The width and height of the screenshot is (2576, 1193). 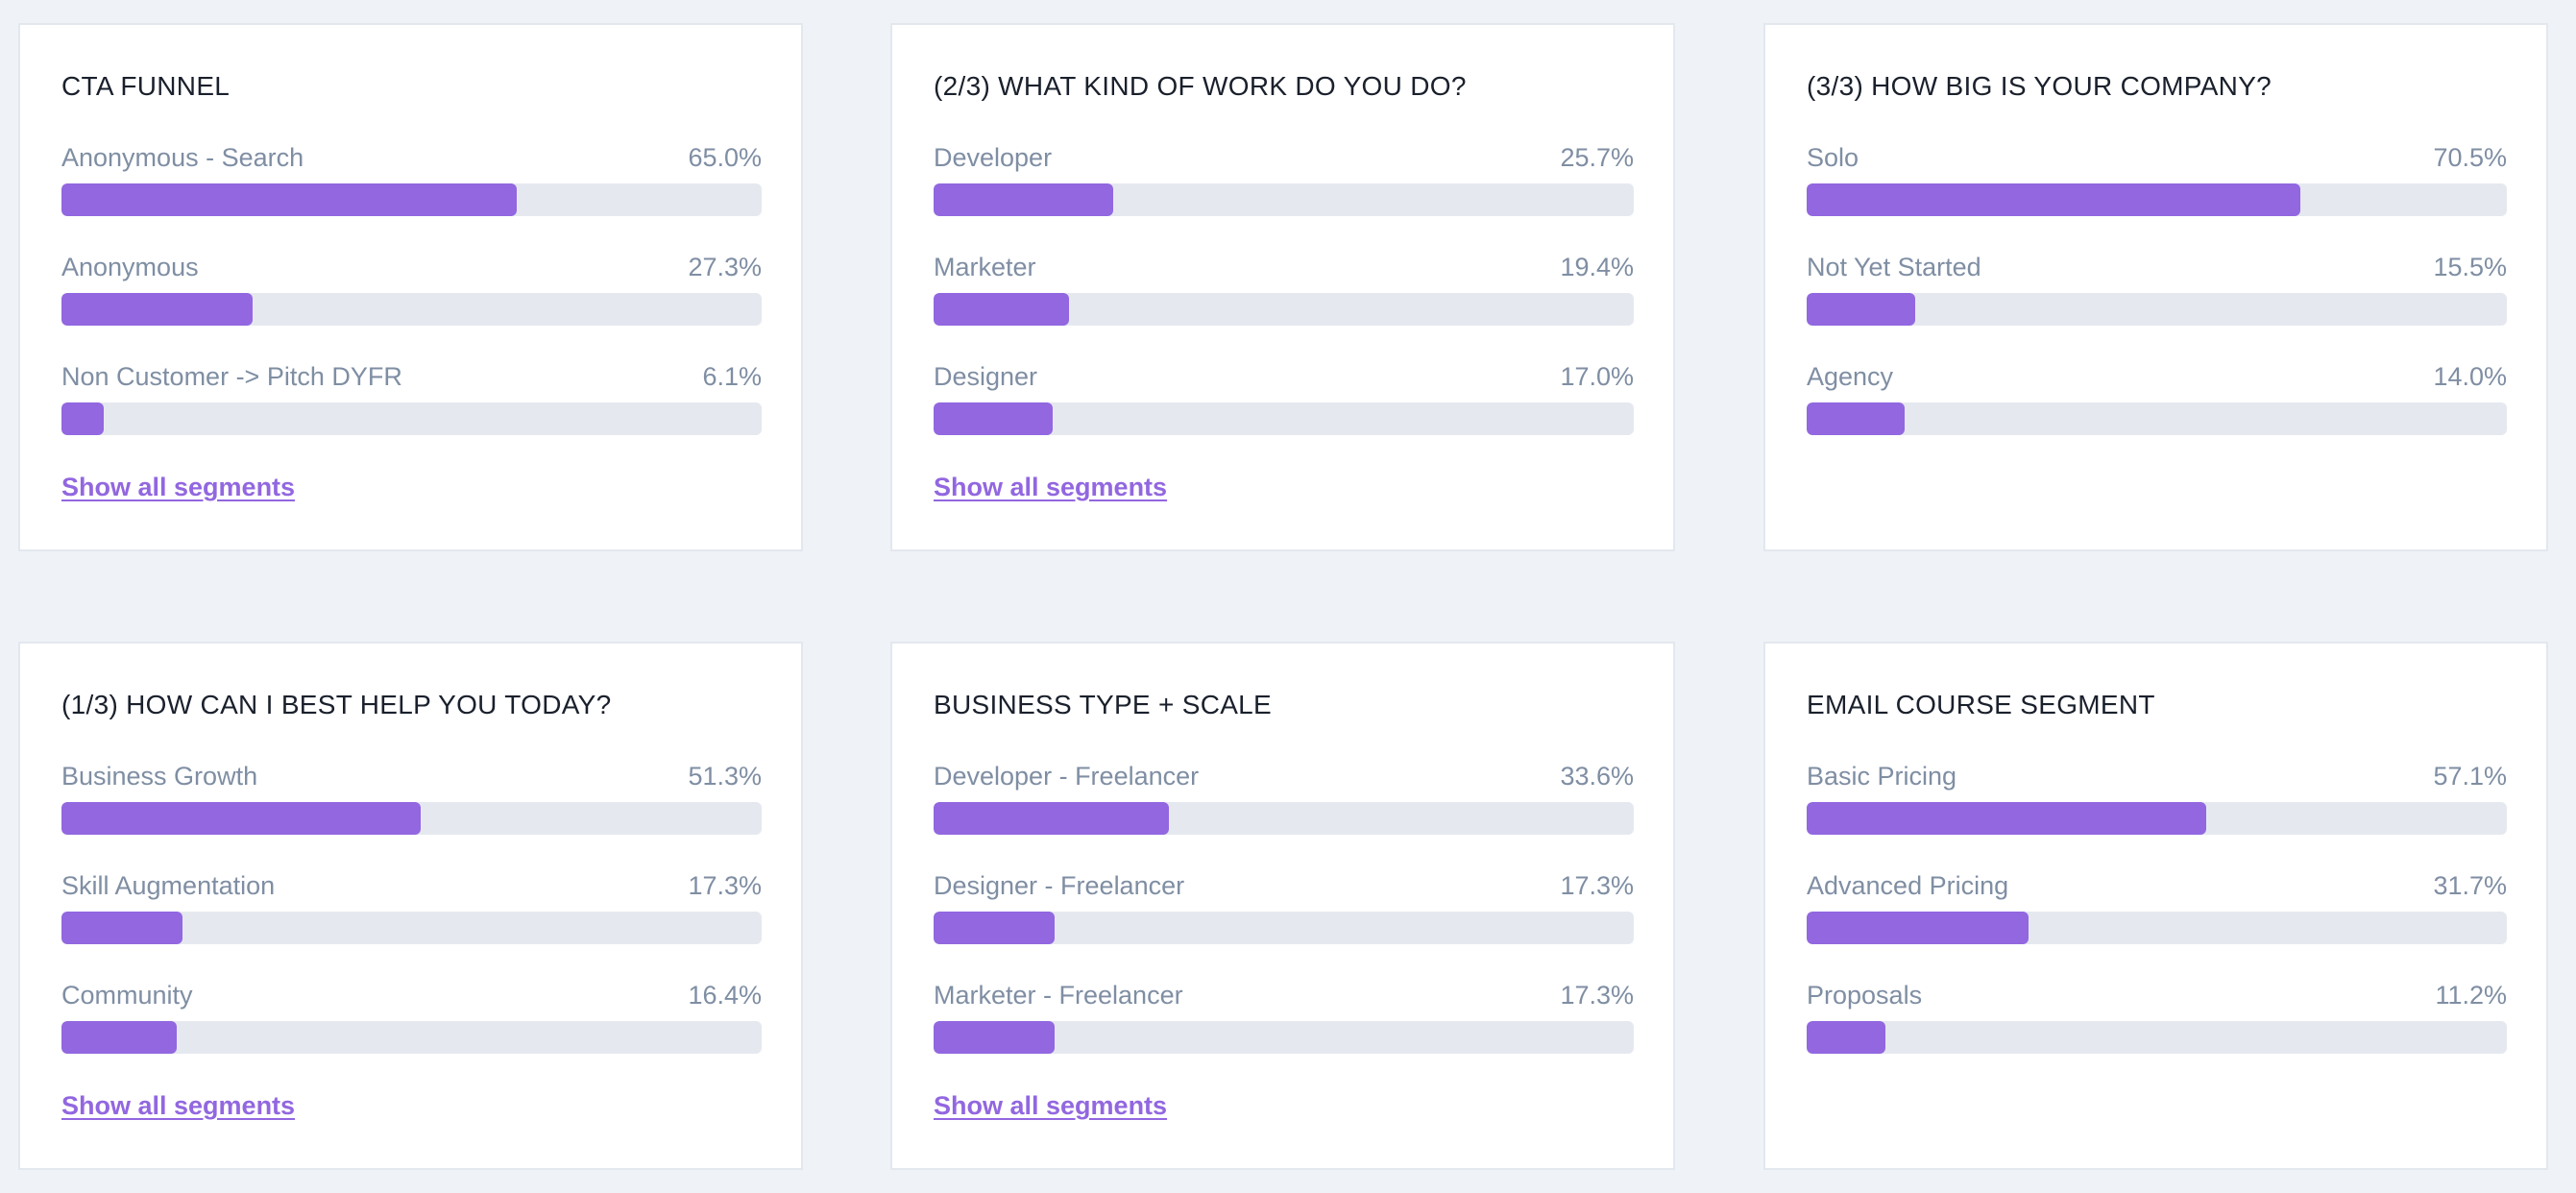 I want to click on segment-label: Marketer, so click(x=985, y=267).